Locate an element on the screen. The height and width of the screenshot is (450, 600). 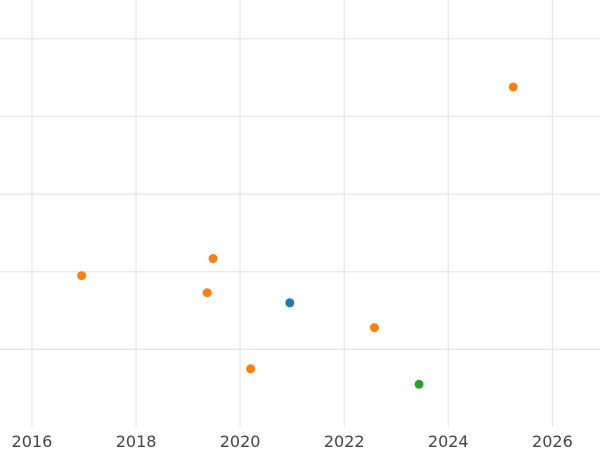
x-tick-label-2020: 2020 is located at coordinates (240, 441).